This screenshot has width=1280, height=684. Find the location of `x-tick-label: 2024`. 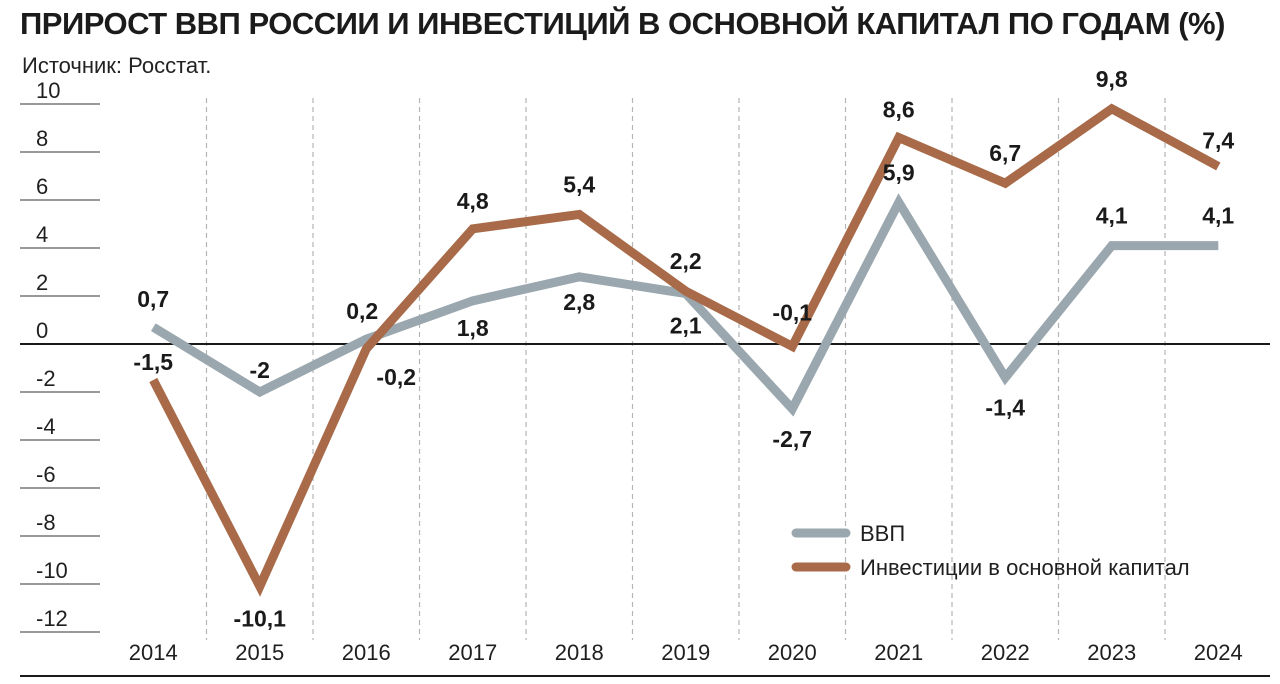

x-tick-label: 2024 is located at coordinates (1218, 652).